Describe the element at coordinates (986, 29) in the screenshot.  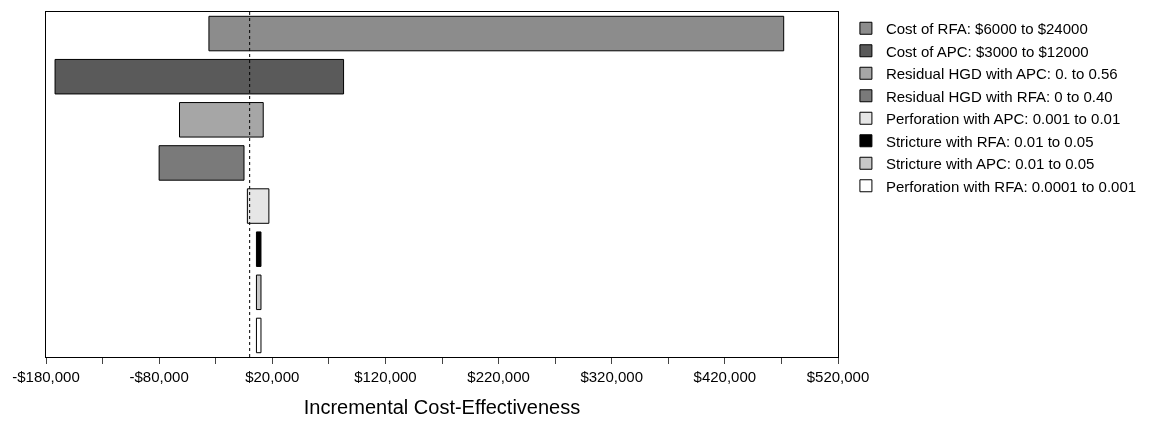
I see `legend-label: Cost of RFA: $6000 to $24000` at that location.